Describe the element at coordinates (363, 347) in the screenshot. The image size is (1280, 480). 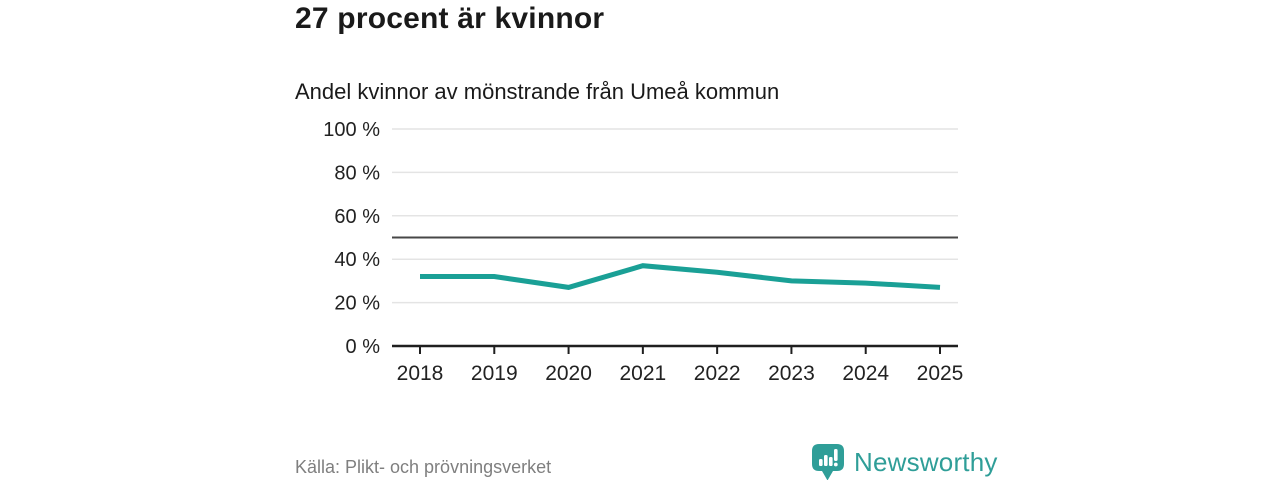
I see `y-axis-tick-label: 0 %` at that location.